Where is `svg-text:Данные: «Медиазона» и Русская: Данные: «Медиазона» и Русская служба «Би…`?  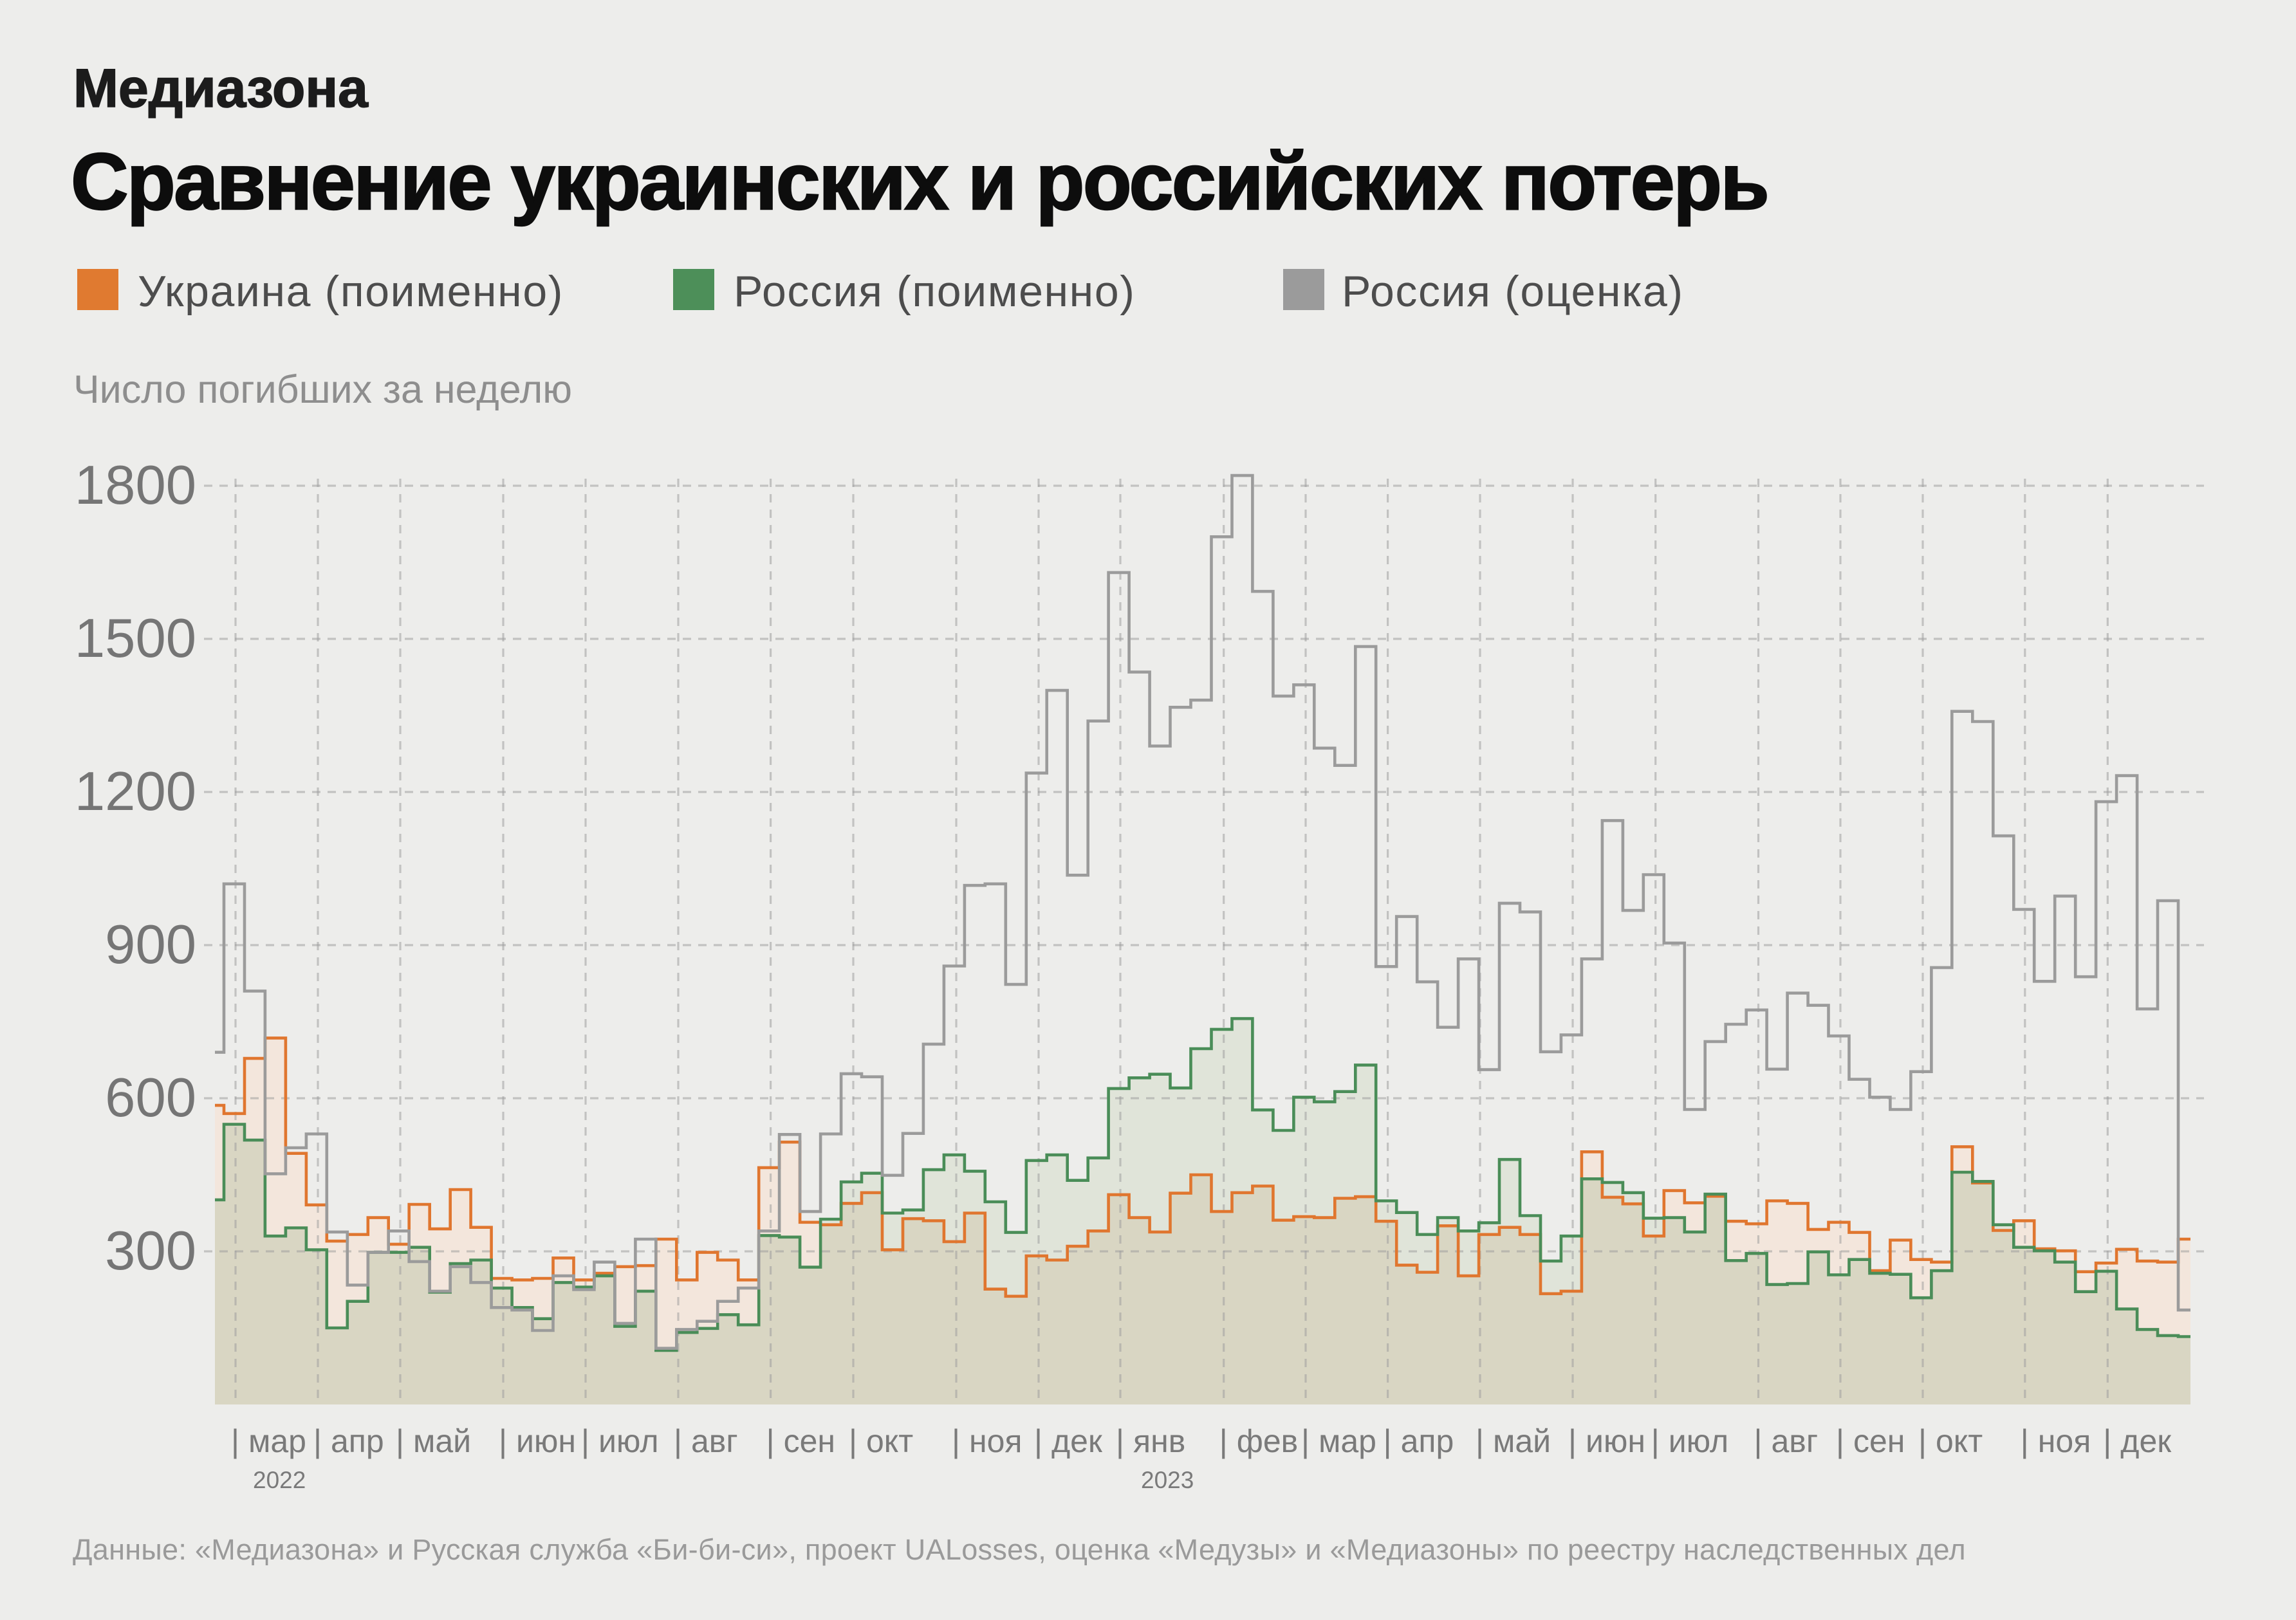 svg-text:Данные: «Медиазона» и Русская: Данные: «Медиазона» и Русская служба «Би… is located at coordinates (1019, 1549).